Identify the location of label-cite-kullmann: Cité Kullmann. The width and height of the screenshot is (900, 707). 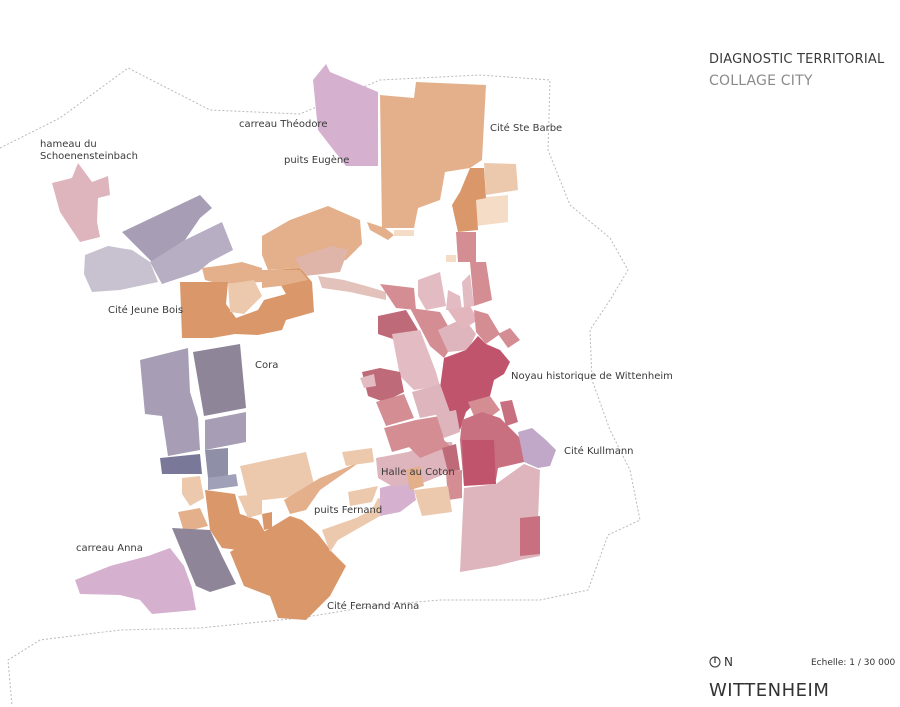
(599, 451).